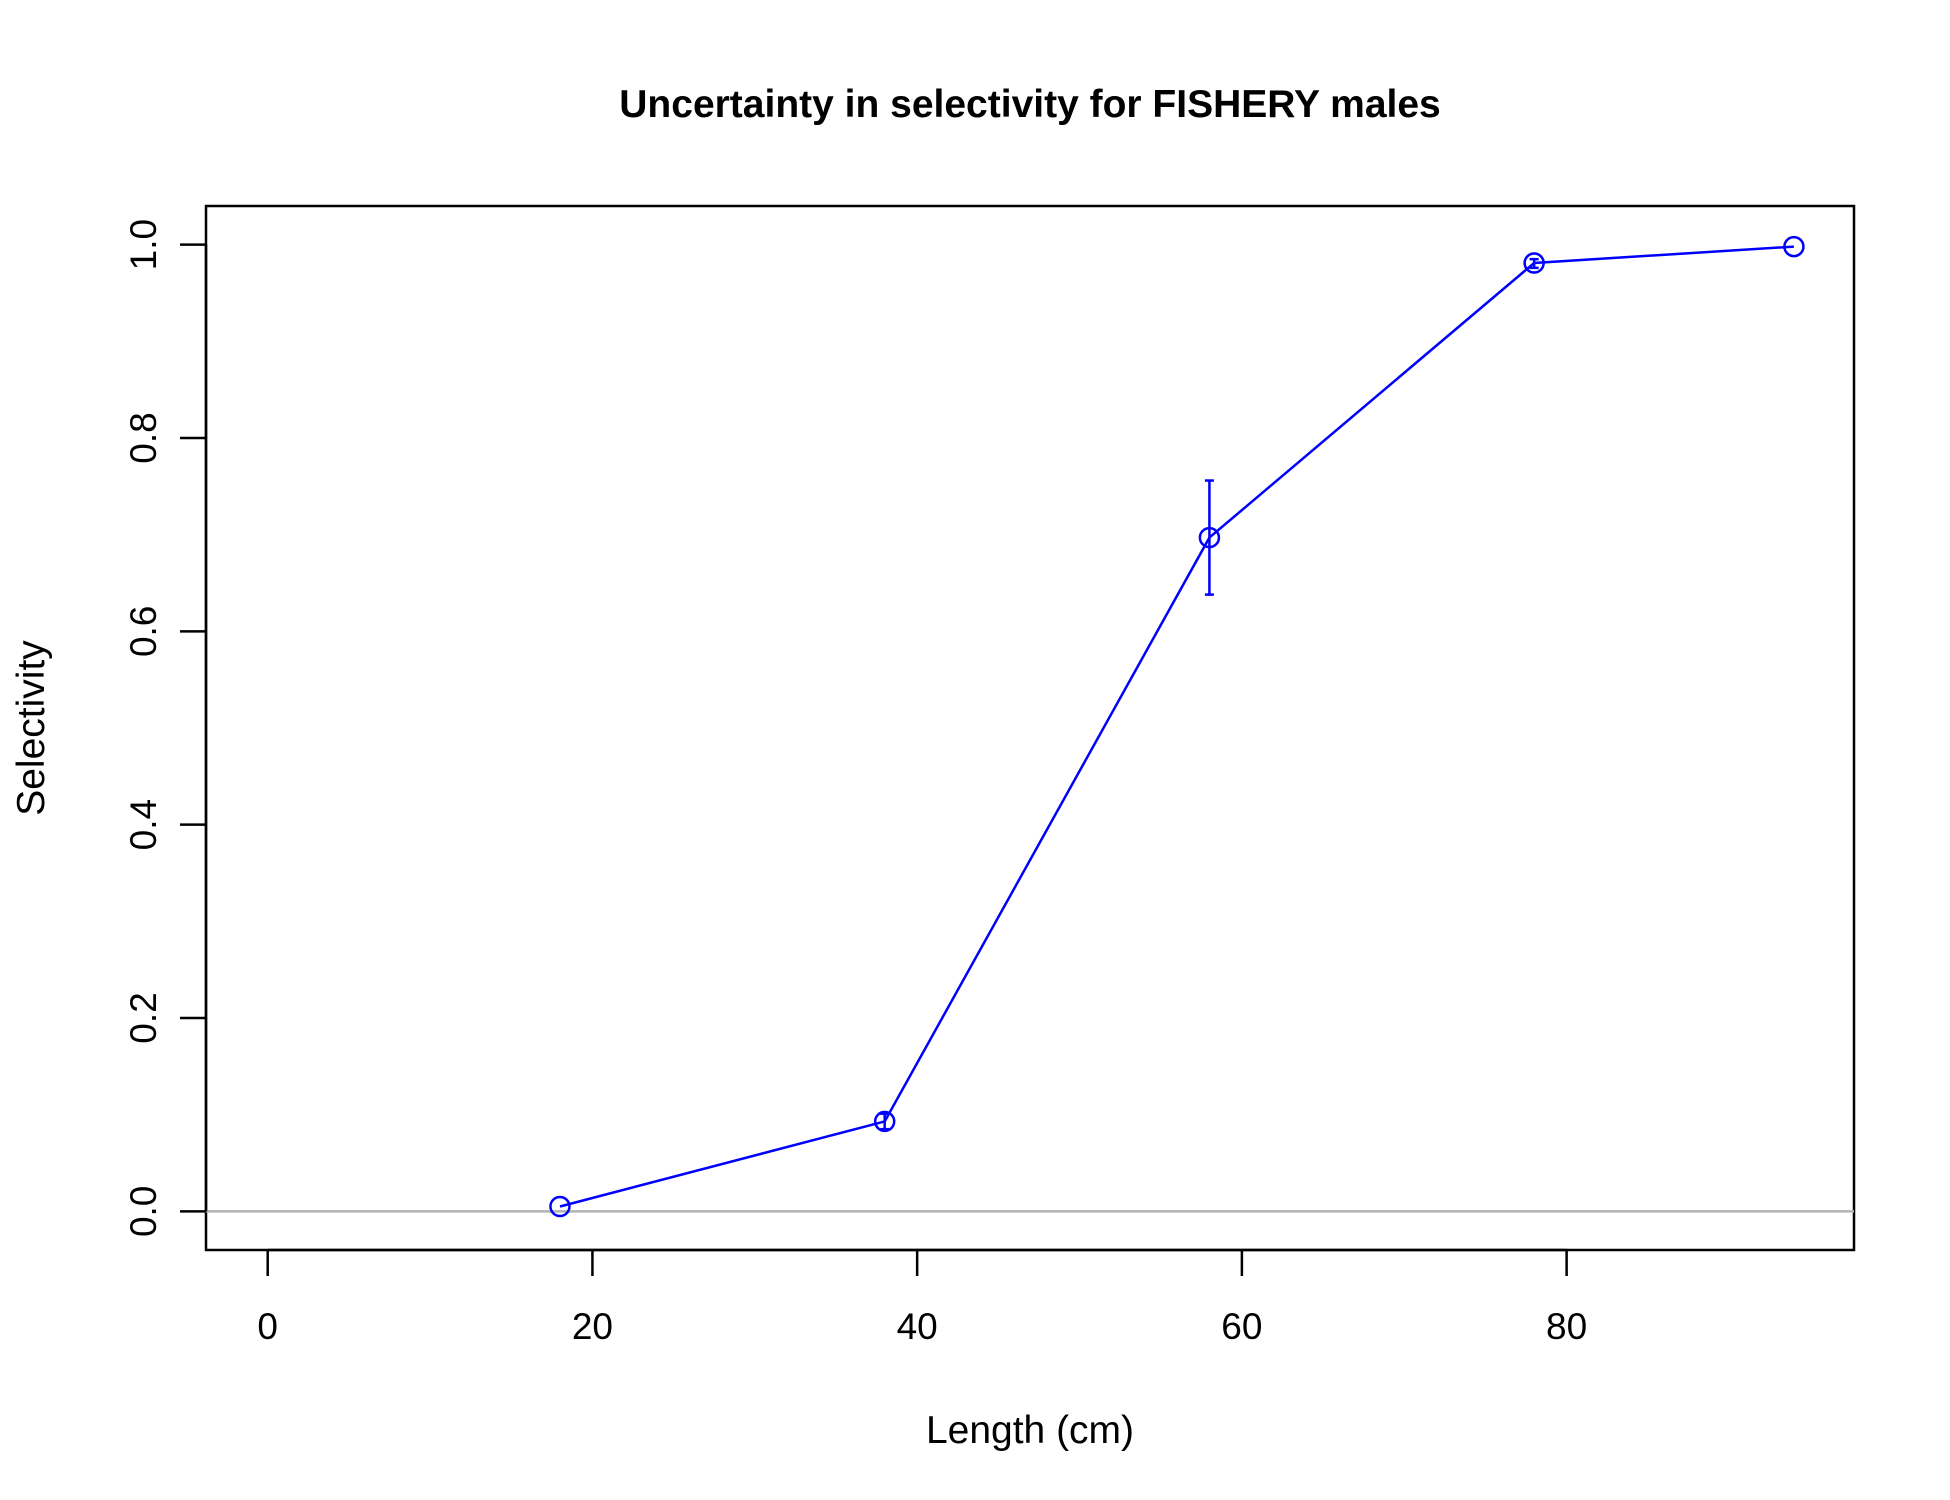 This screenshot has height=1500, width=1950. Describe the element at coordinates (143, 244) in the screenshot. I see `y-tick-label: 1.0` at that location.